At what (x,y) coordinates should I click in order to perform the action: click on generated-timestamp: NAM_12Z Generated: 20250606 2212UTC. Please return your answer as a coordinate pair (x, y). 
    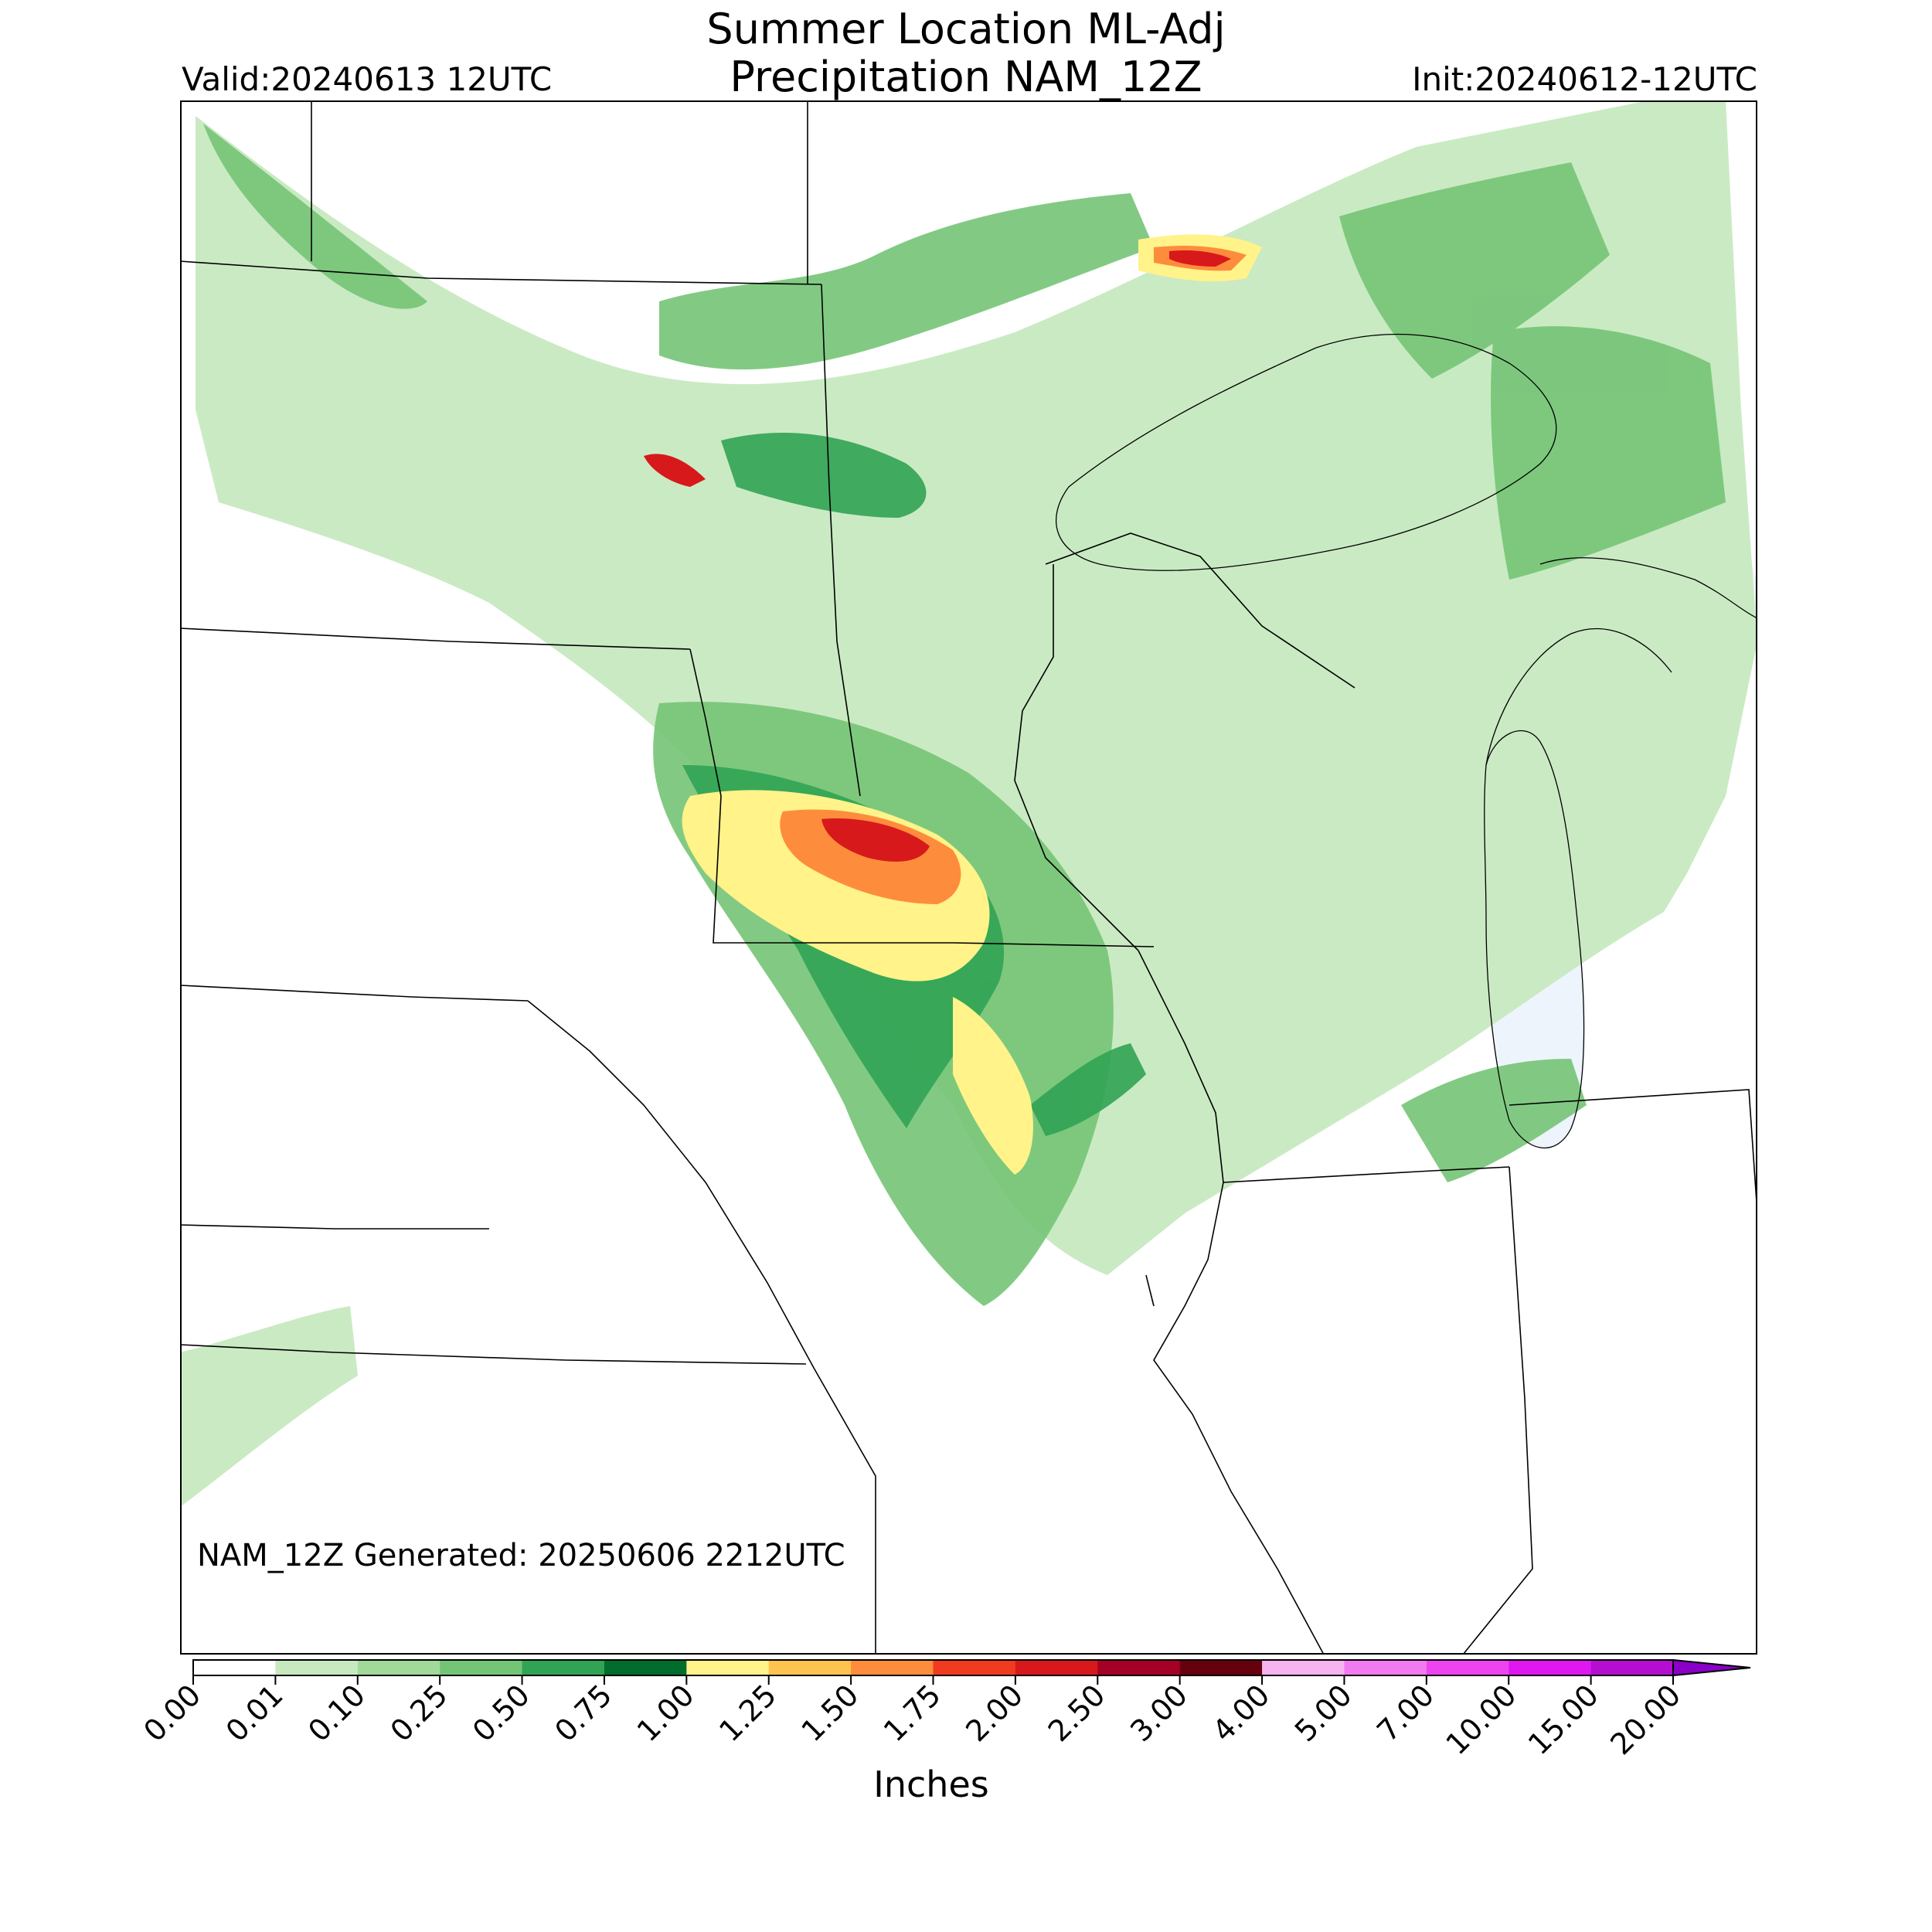
    Looking at the image, I should click on (521, 1555).